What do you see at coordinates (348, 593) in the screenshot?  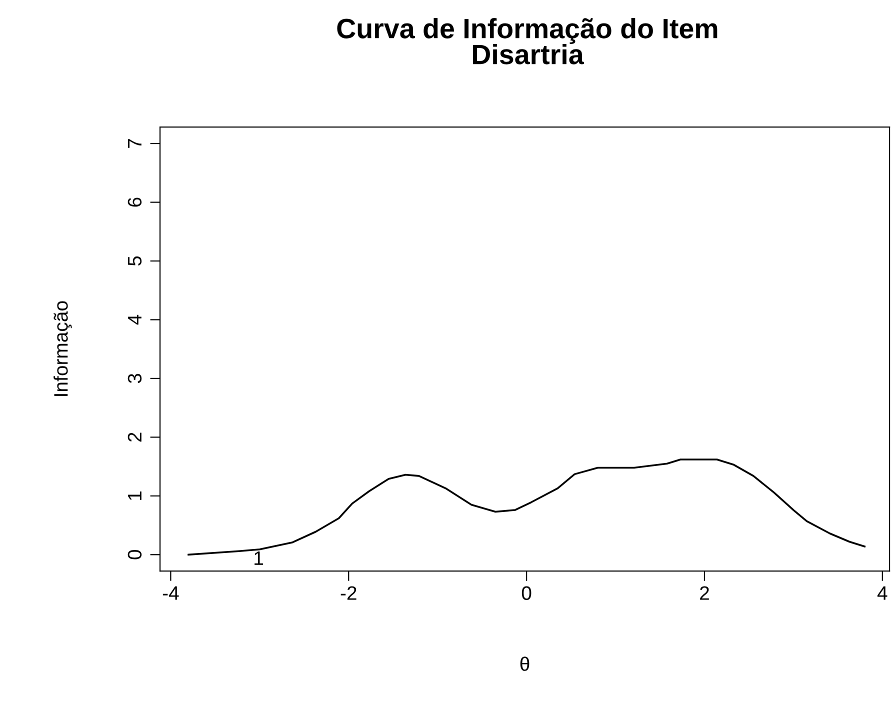 I see `x-tick-label: -2` at bounding box center [348, 593].